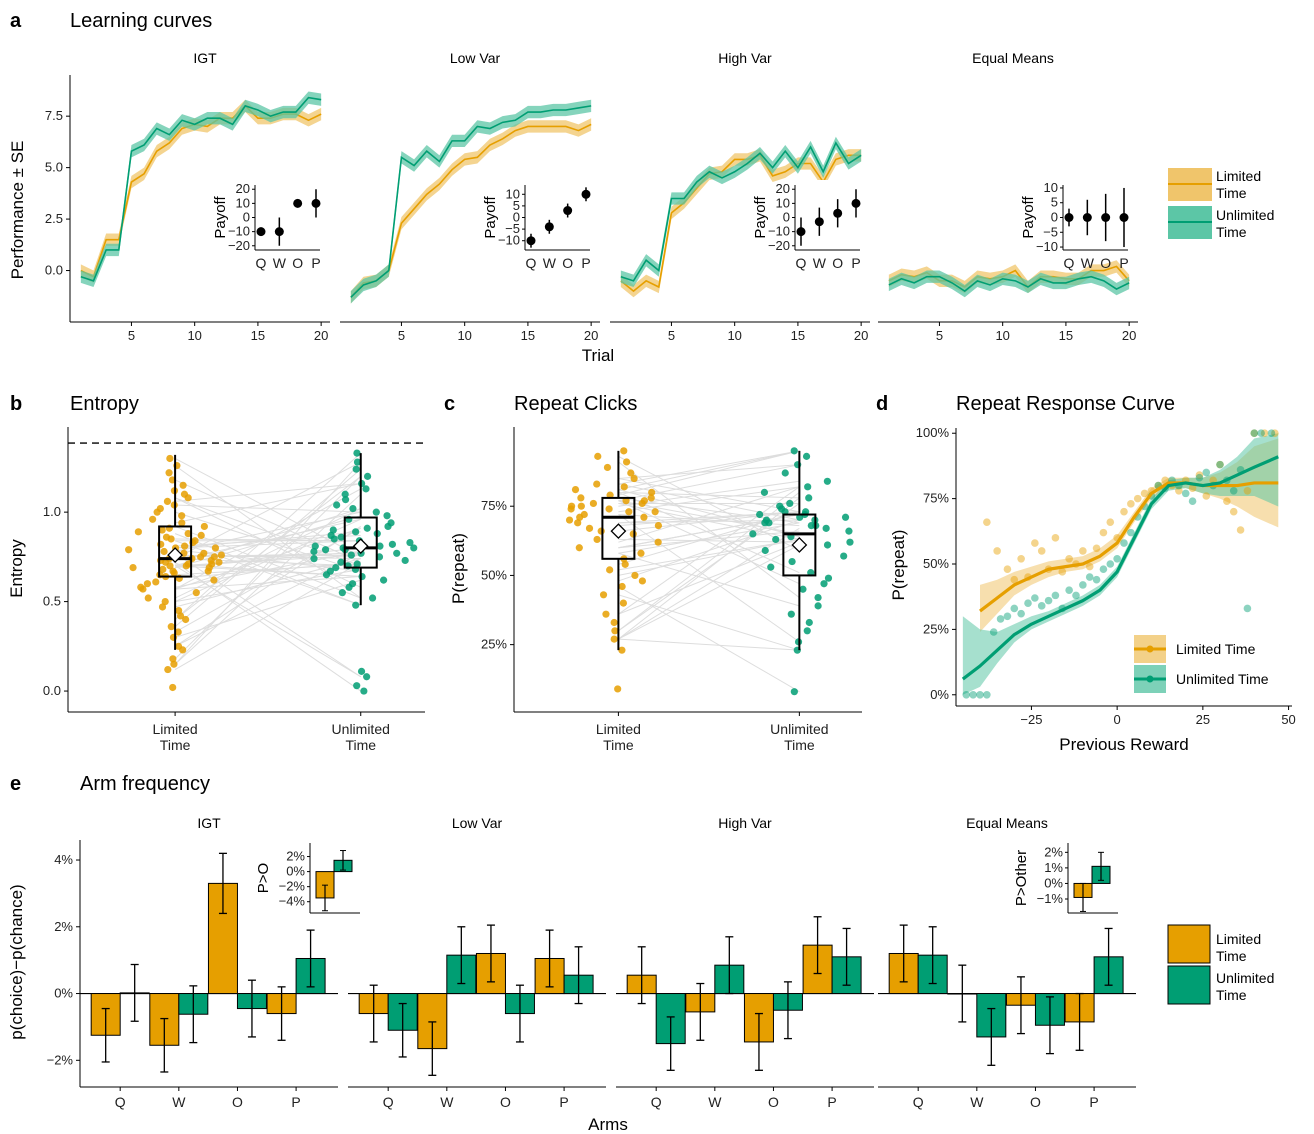  Describe the element at coordinates (936, 628) in the screenshot. I see `y-tick-label: 25%` at that location.